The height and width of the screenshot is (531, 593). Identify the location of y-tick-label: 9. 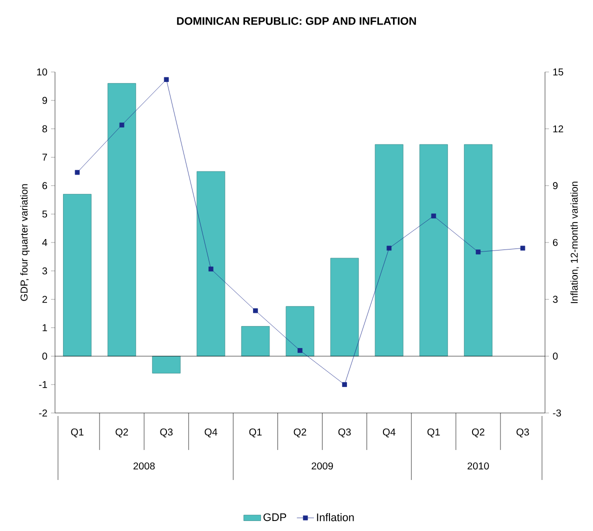
(45, 100).